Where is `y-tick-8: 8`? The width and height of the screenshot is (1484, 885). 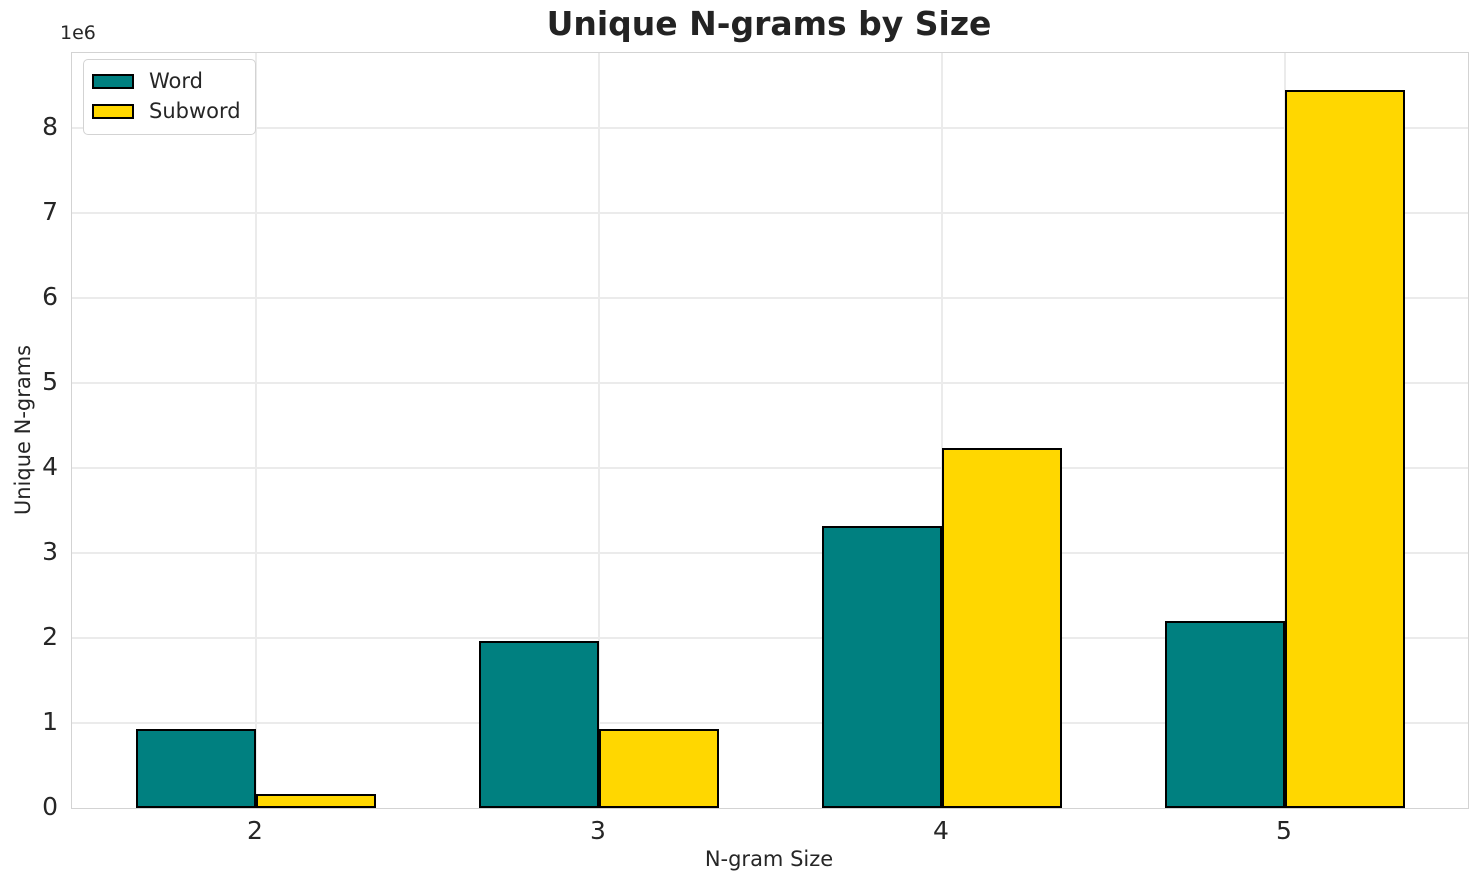
y-tick-8: 8 is located at coordinates (50, 126).